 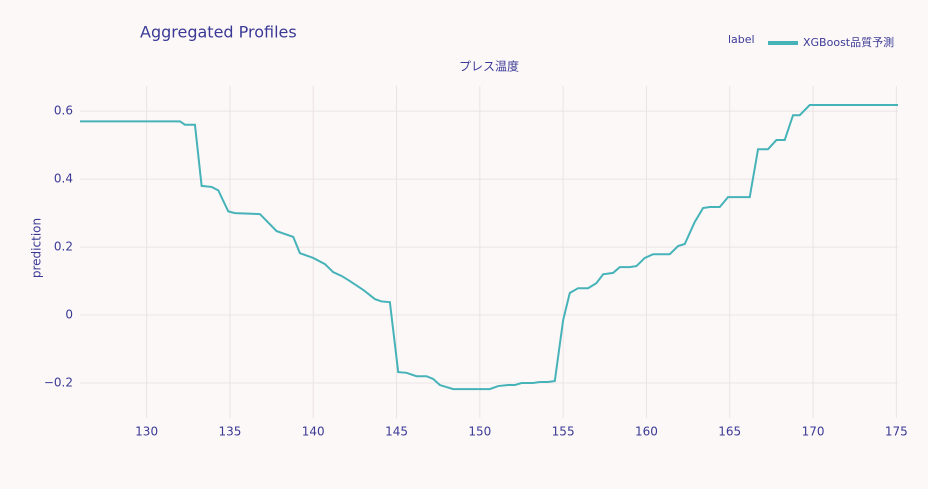 I want to click on x-tick-label: 155, so click(x=563, y=432).